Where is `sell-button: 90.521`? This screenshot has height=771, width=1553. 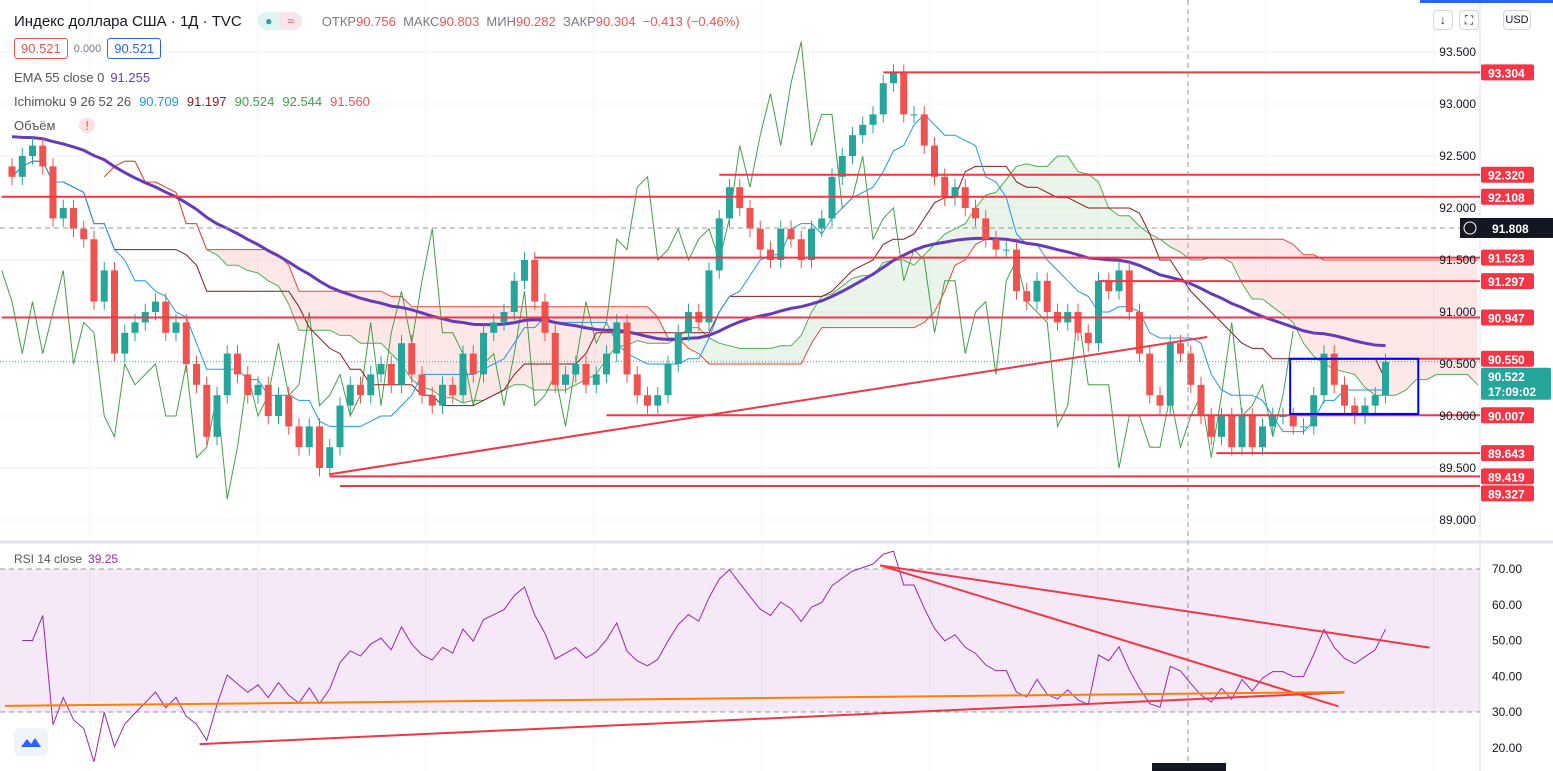
sell-button: 90.521 is located at coordinates (41, 48).